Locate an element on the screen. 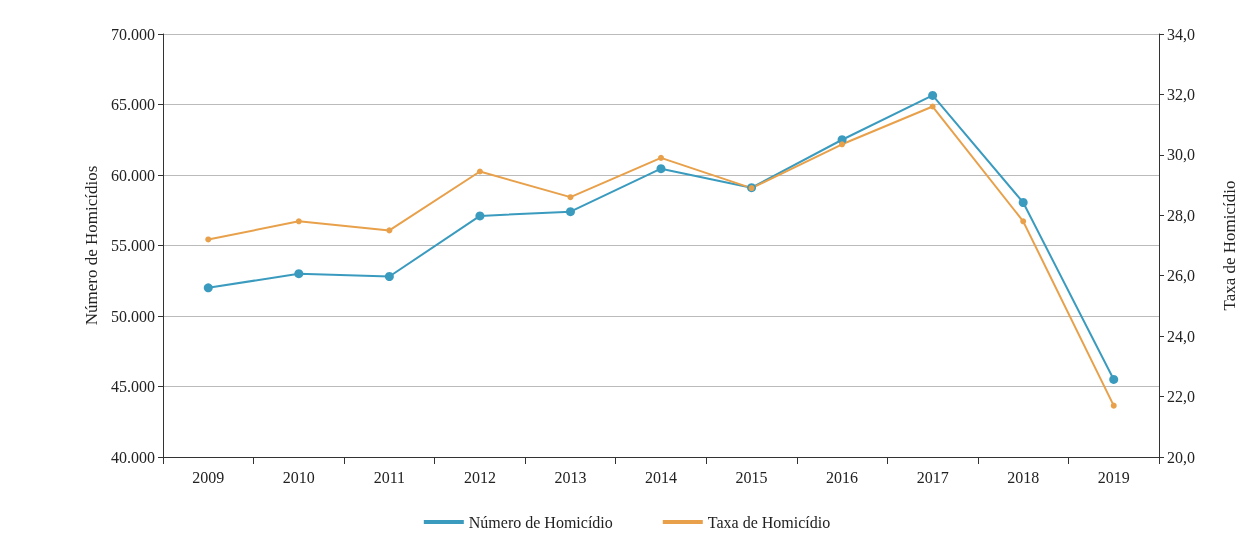 The width and height of the screenshot is (1254, 551). y-tick-label: 55.000 is located at coordinates (133, 245).